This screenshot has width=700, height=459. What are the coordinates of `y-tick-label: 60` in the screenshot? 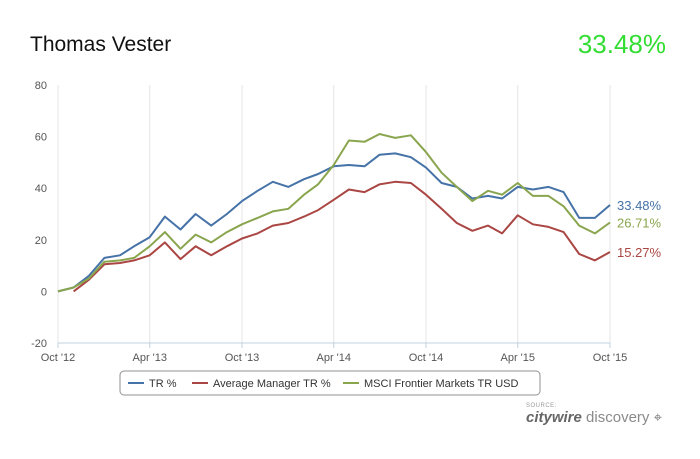 It's located at (41, 138).